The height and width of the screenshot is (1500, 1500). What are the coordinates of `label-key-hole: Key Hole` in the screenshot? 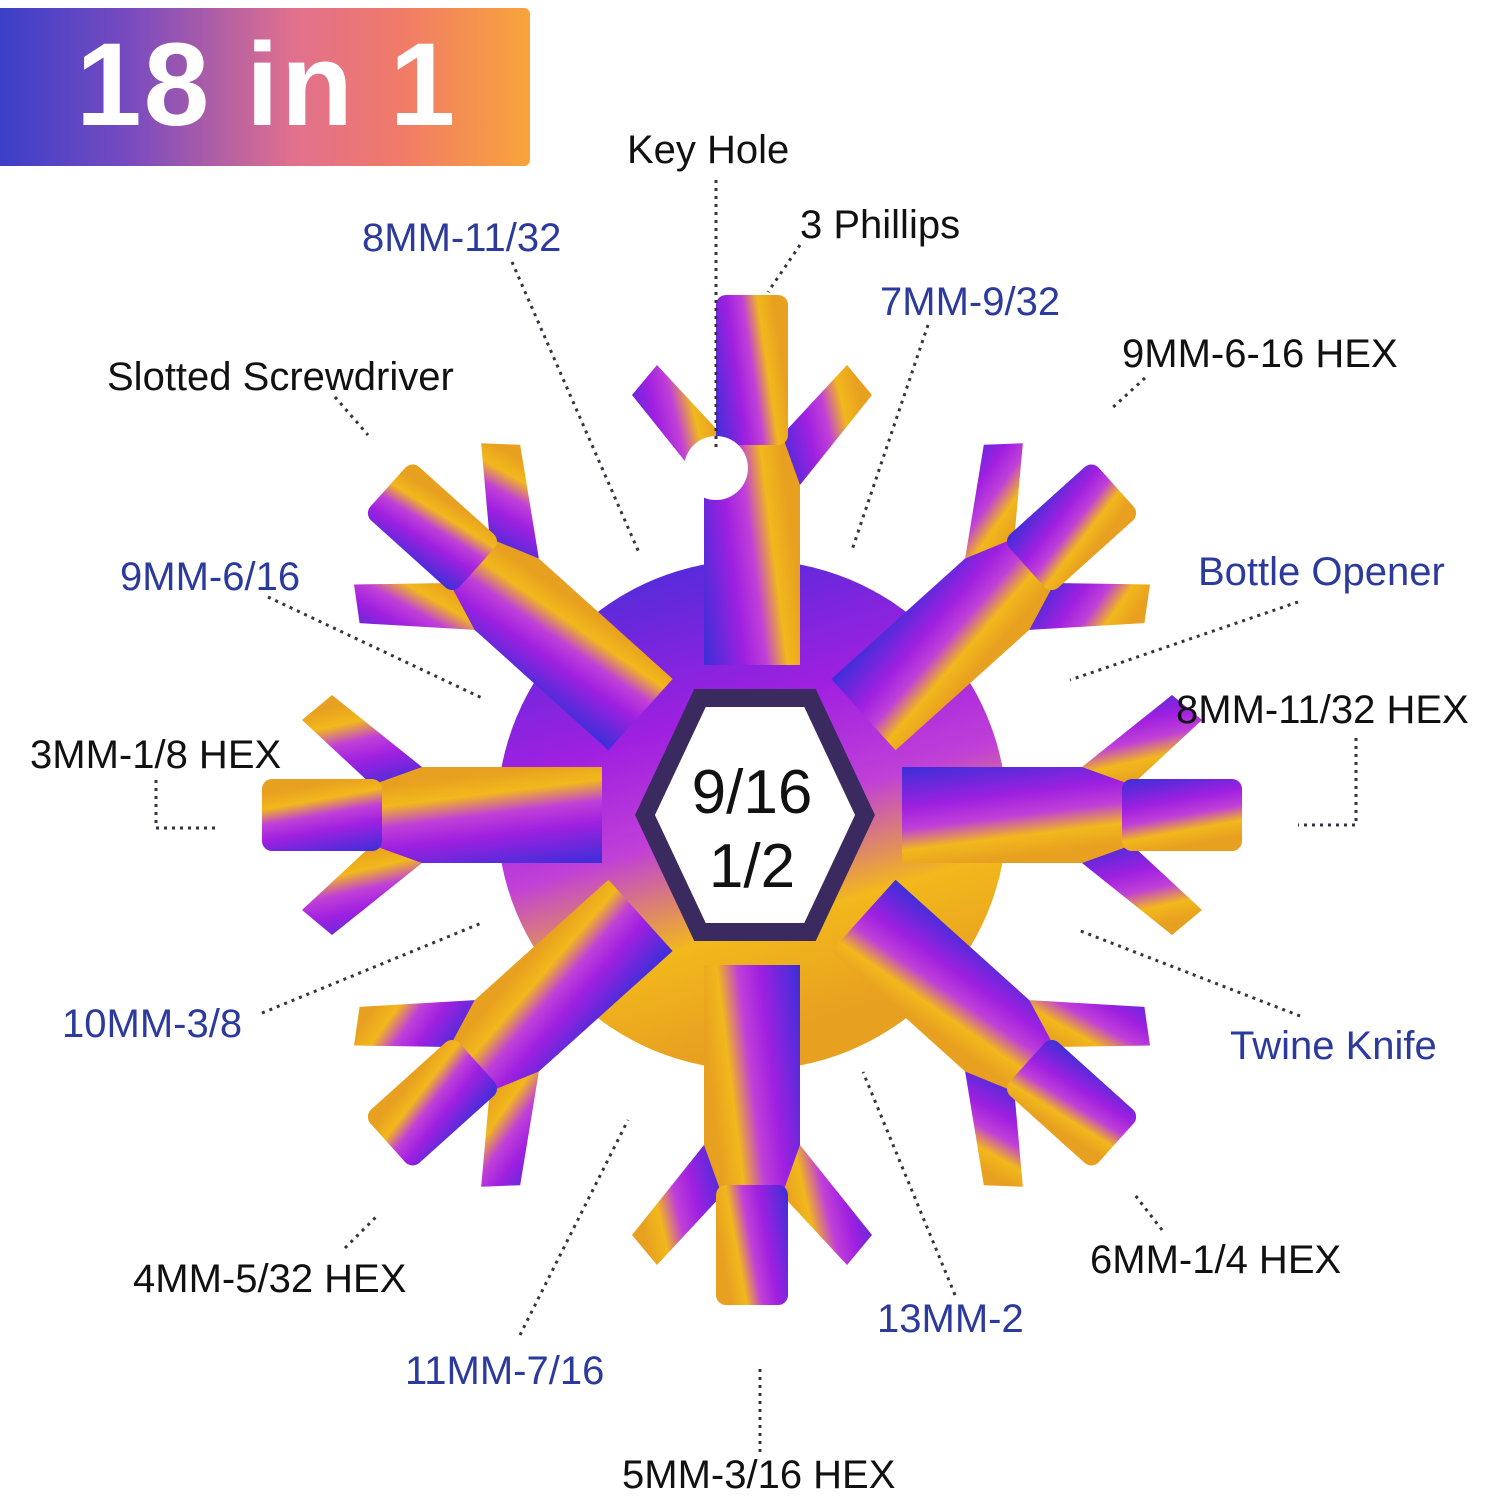 It's located at (708, 150).